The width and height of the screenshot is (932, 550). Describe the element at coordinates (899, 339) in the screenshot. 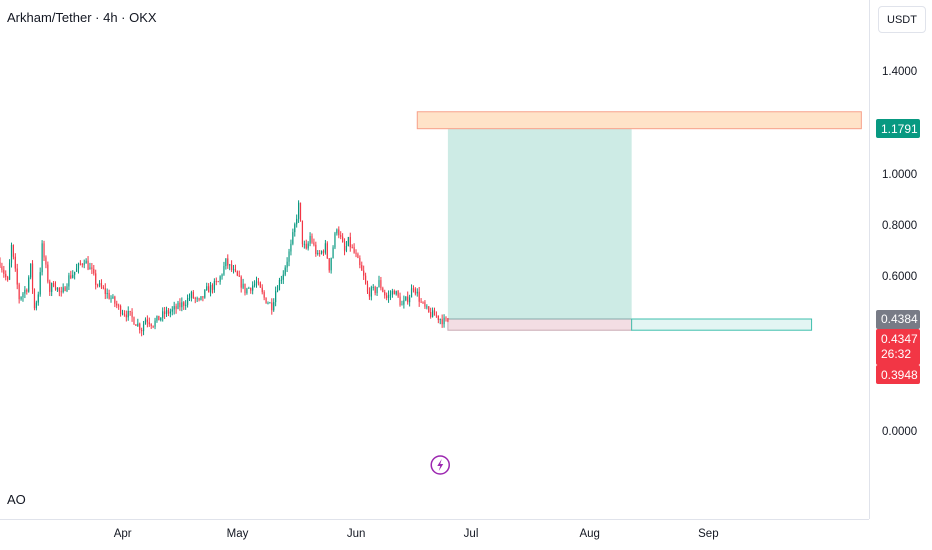

I see `current-price-value: 0.4347` at that location.